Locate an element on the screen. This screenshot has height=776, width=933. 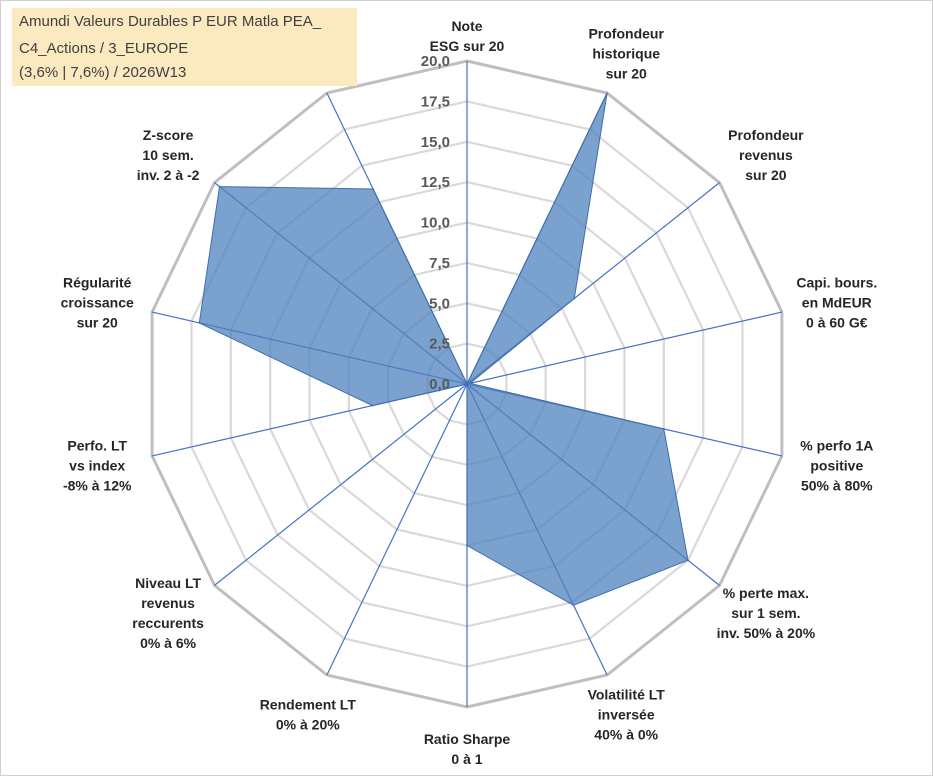
axis-label-line: Ratio Sharpe is located at coordinates (467, 739).